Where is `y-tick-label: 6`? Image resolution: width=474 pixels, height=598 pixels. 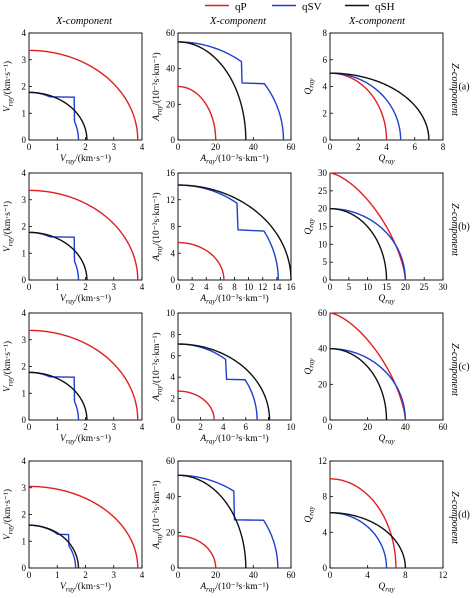 y-tick-label: 6 is located at coordinates (173, 356).